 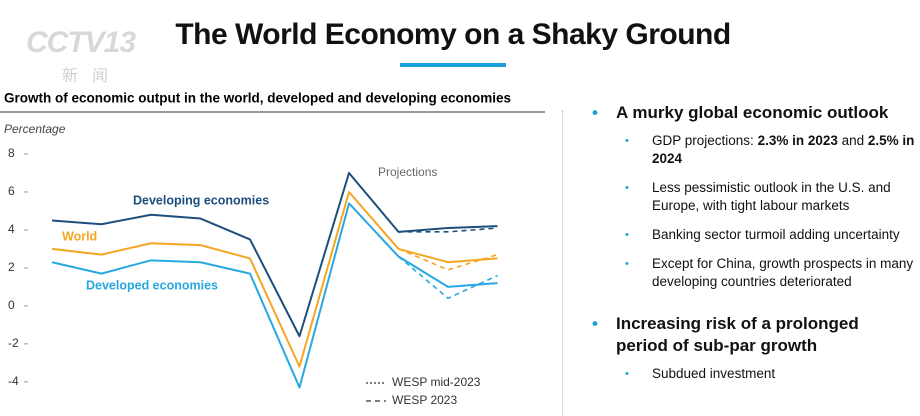 What do you see at coordinates (79, 236) in the screenshot?
I see `series-label: World` at bounding box center [79, 236].